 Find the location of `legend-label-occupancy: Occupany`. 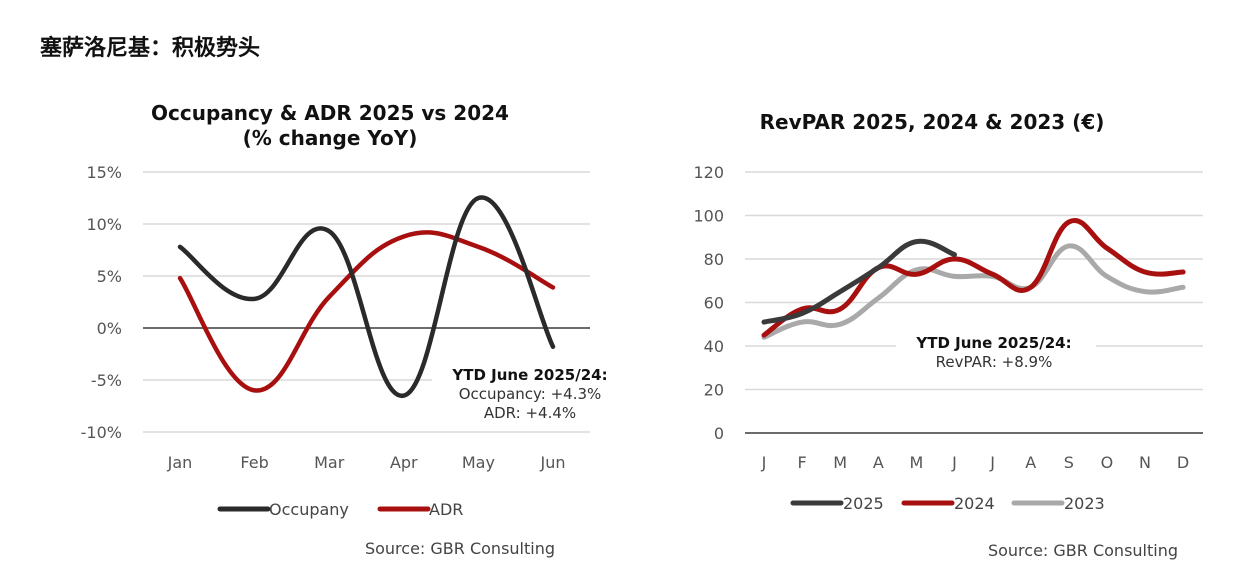

legend-label-occupancy: Occupany is located at coordinates (309, 509).